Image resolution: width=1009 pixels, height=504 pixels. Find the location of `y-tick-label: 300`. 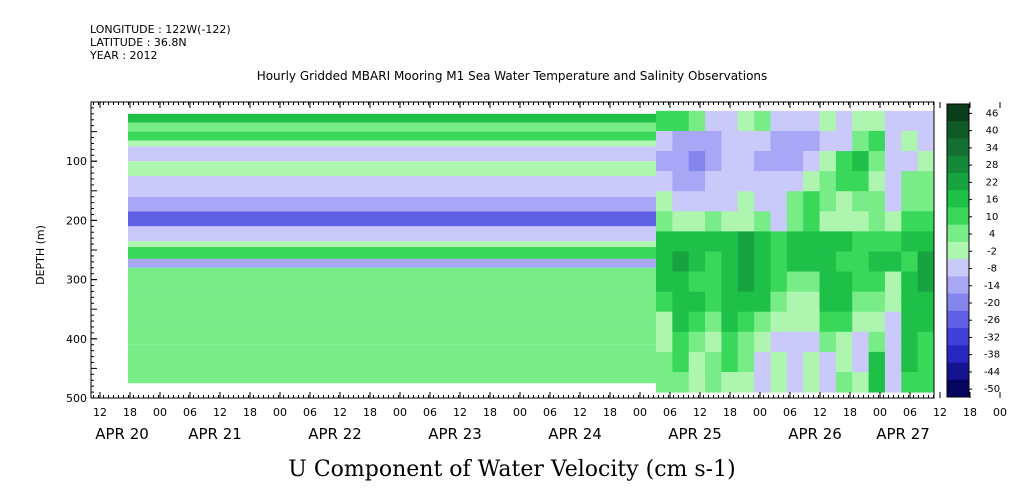

y-tick-label: 300 is located at coordinates (76, 280).